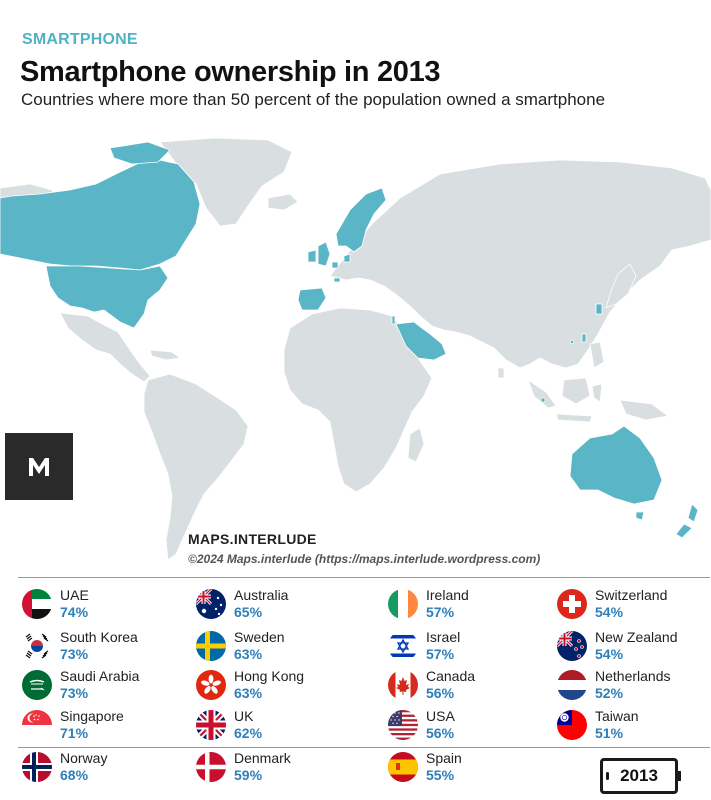  Describe the element at coordinates (574, 418) in the screenshot. I see `java` at that location.